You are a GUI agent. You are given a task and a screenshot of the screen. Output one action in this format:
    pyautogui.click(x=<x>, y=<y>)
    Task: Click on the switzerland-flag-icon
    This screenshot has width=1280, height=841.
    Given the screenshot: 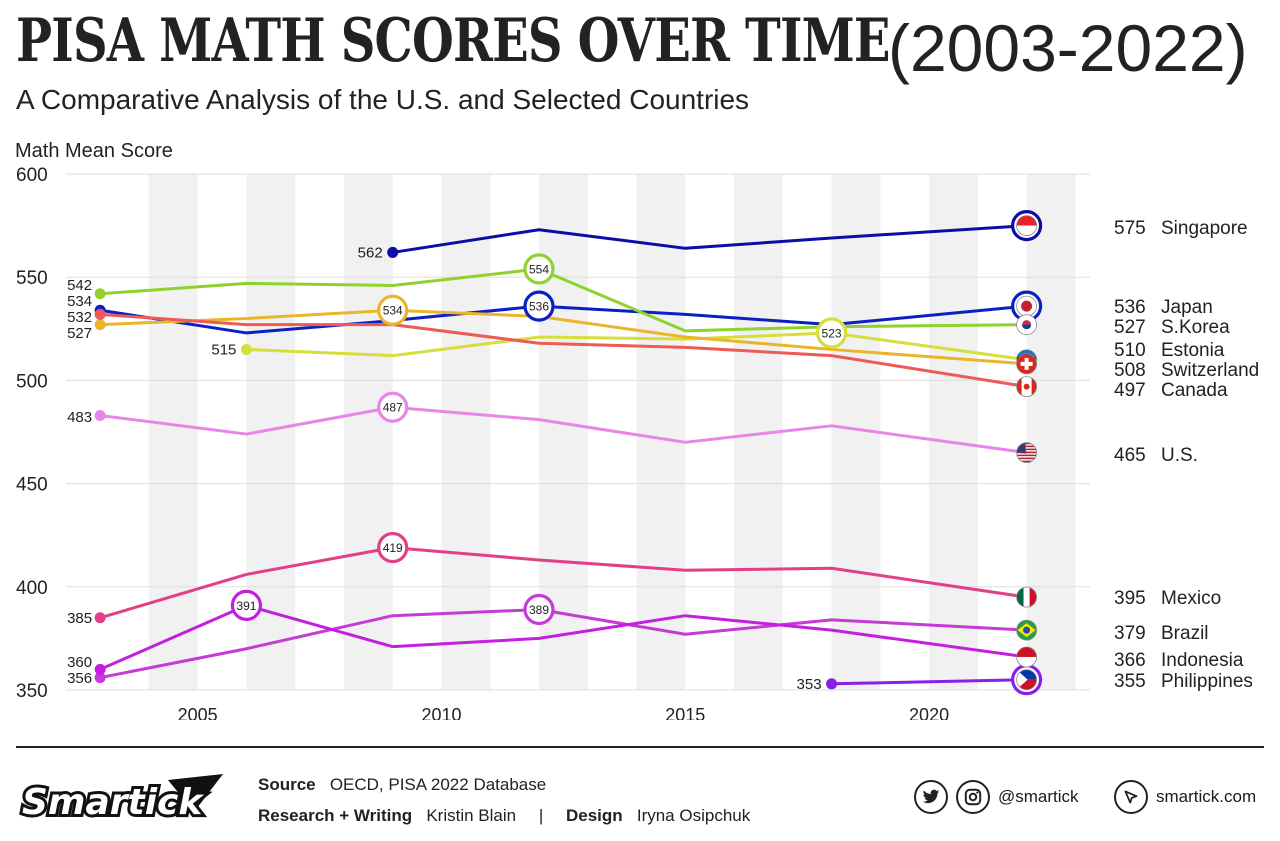 What is the action you would take?
    pyautogui.click(x=1027, y=364)
    